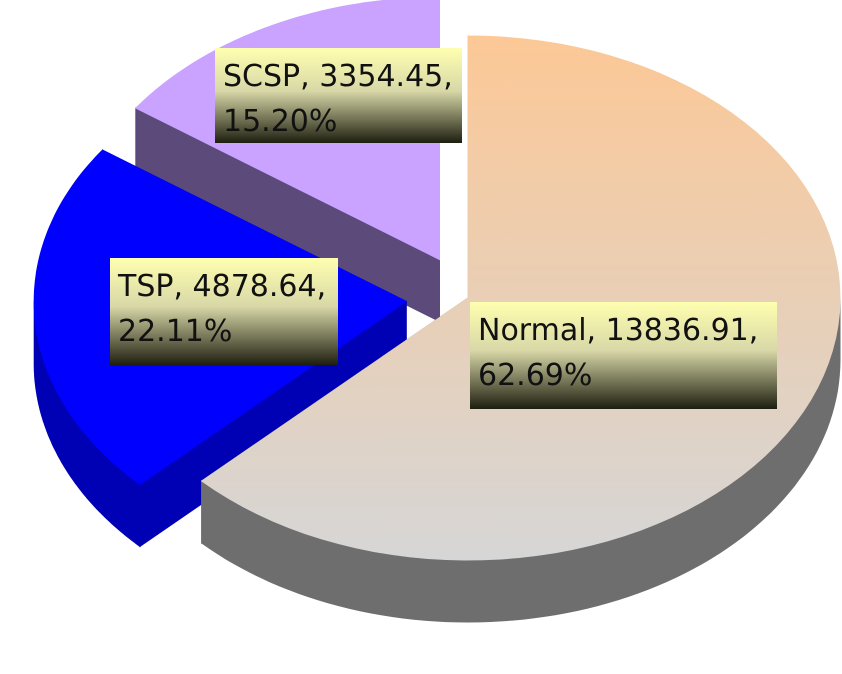  What do you see at coordinates (175, 331) in the screenshot?
I see `data-label: 22.11%` at bounding box center [175, 331].